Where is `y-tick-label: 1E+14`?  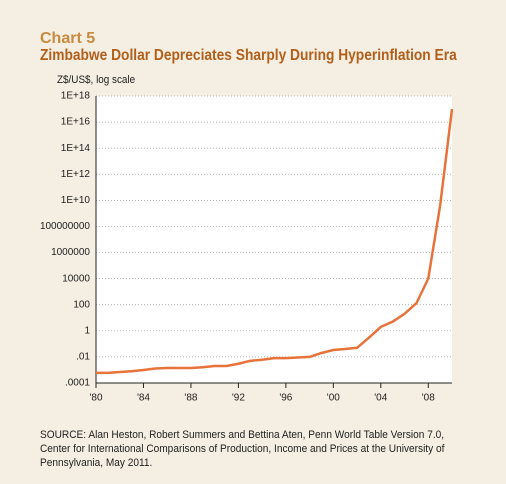
y-tick-label: 1E+14 is located at coordinates (76, 148).